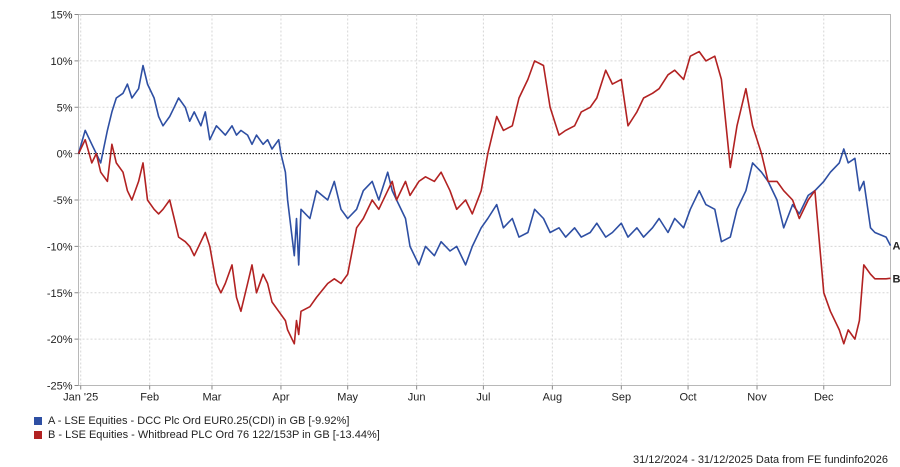  What do you see at coordinates (149, 398) in the screenshot?
I see `x-tick-label: Feb` at bounding box center [149, 398].